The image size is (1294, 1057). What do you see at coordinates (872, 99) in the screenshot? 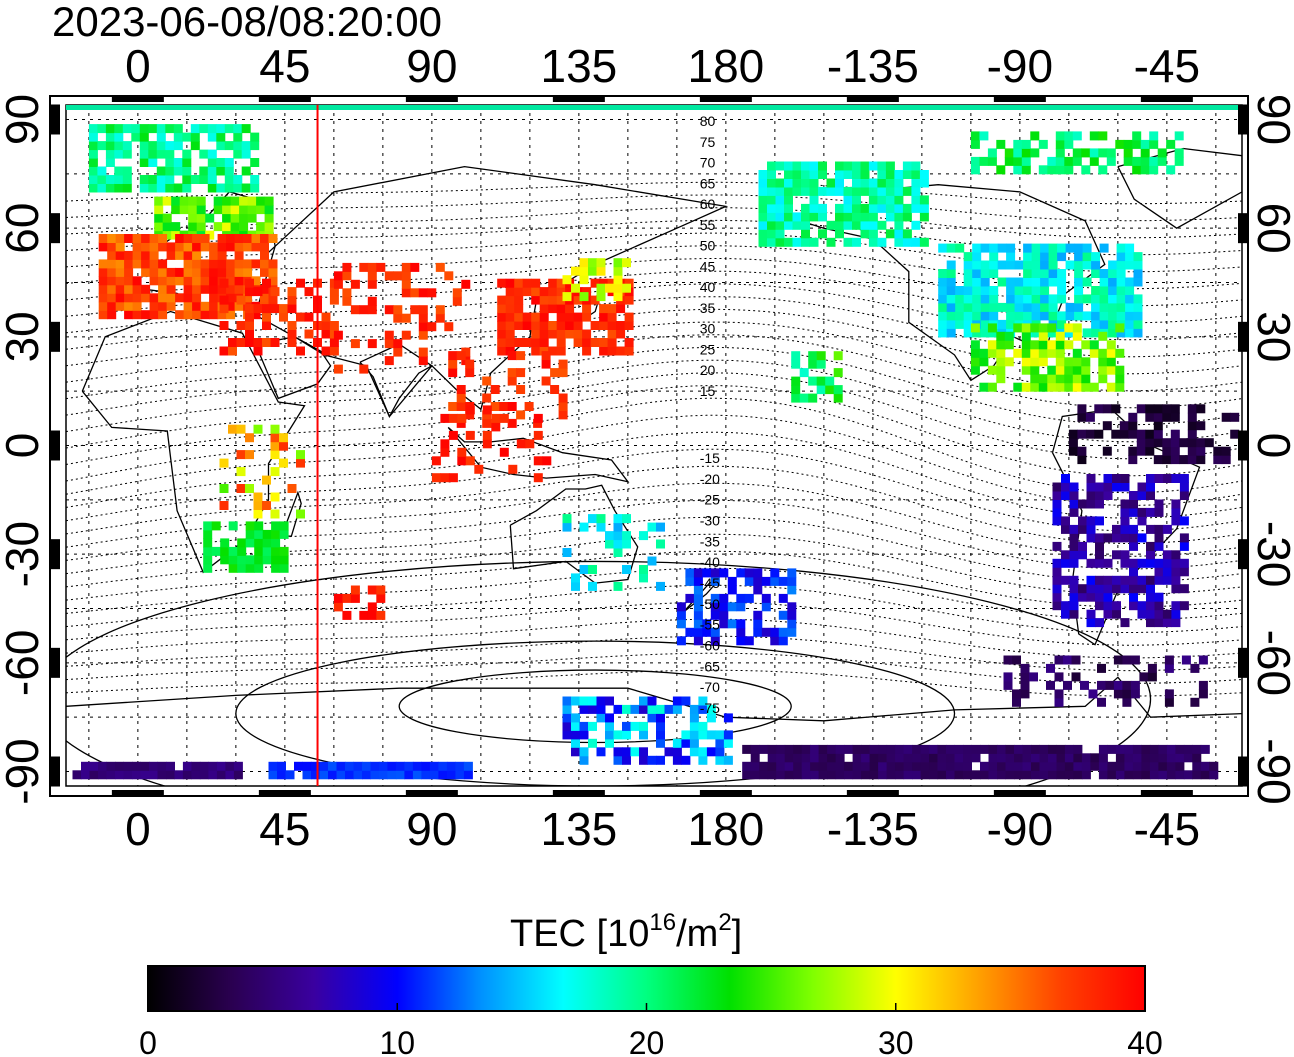
I see `frame-tick` at bounding box center [872, 99].